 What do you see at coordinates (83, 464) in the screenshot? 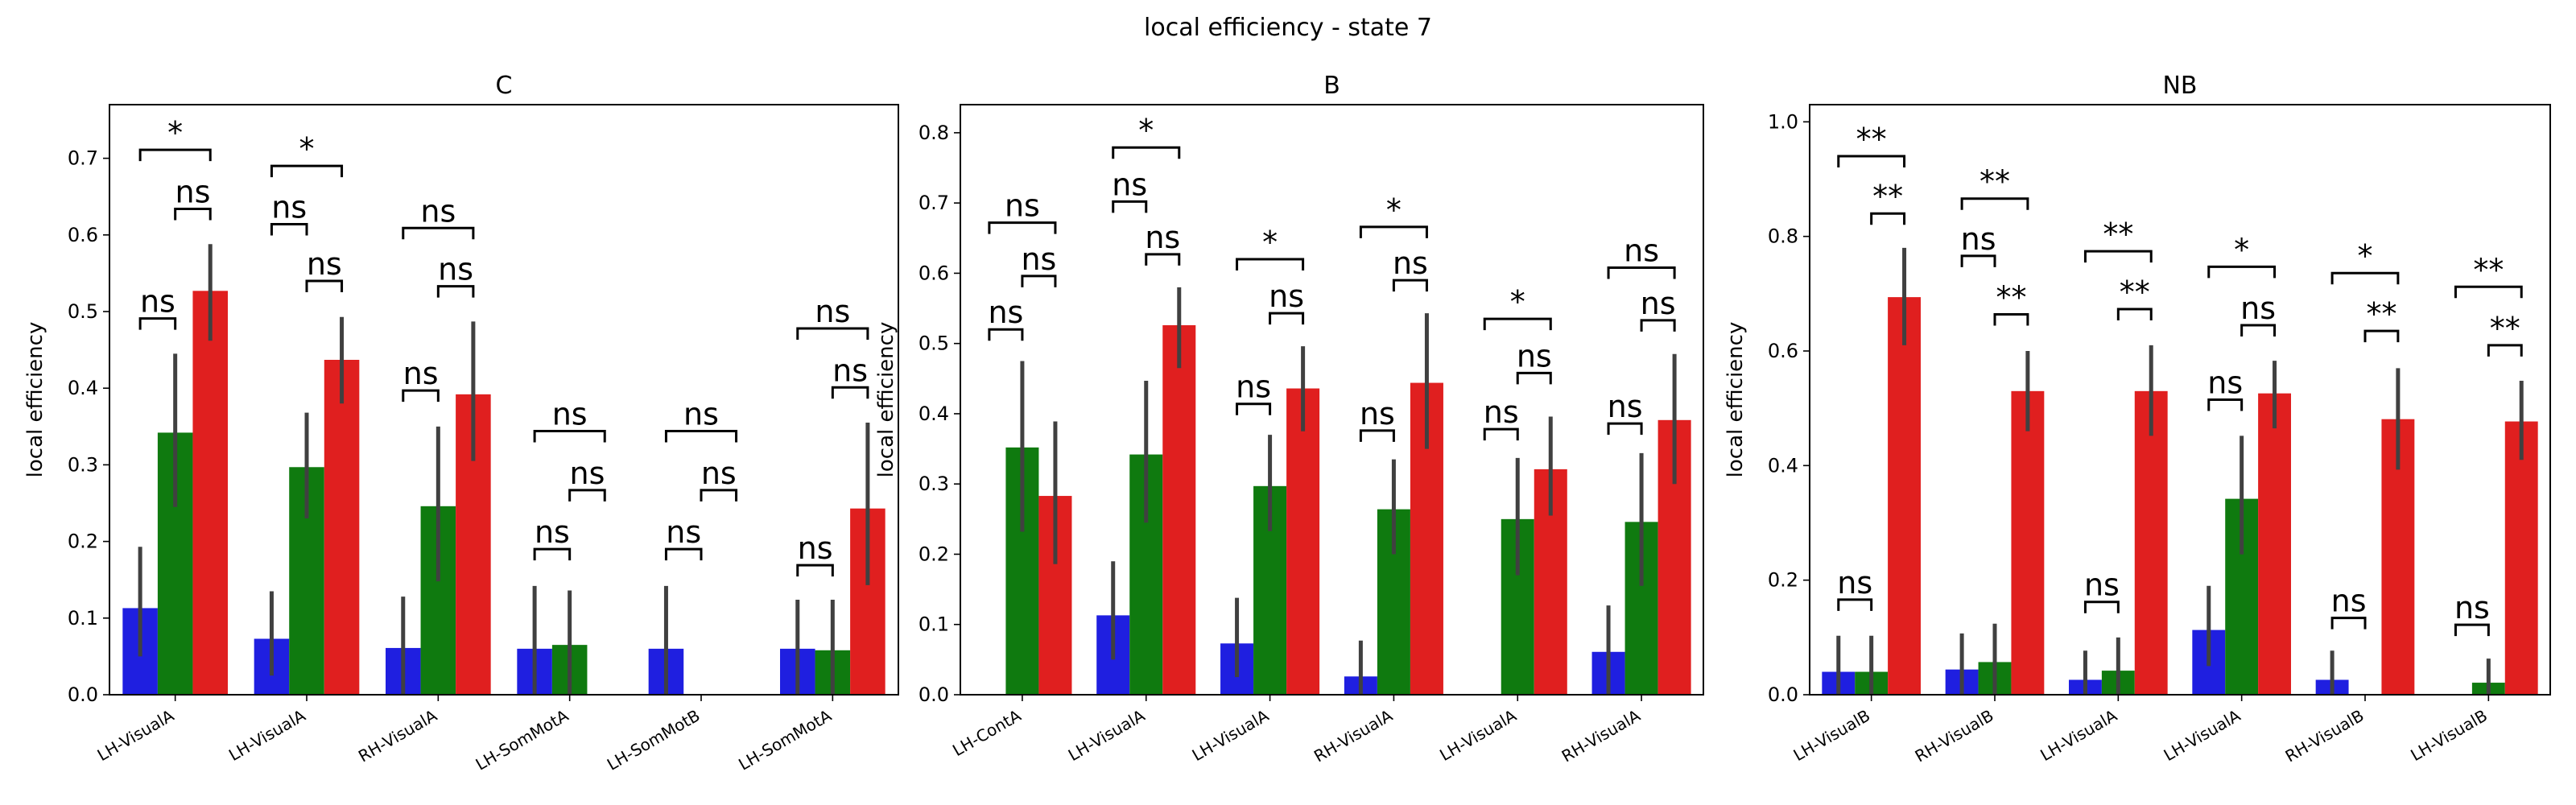
I see `y-tick-label: 0.3` at bounding box center [83, 464].